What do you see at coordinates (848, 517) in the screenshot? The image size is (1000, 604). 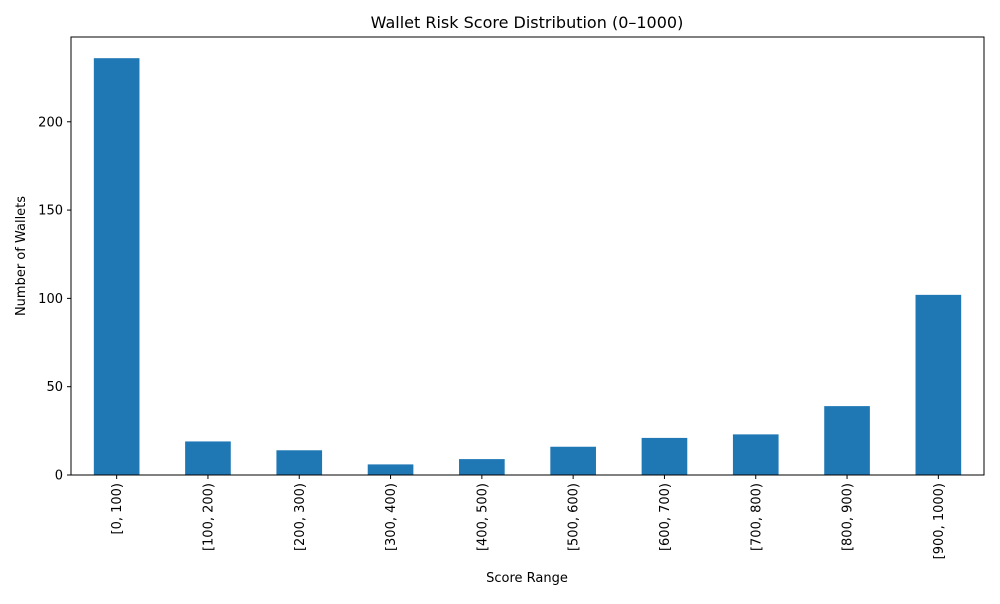 I see `x-tick-label: [800, 900)` at bounding box center [848, 517].